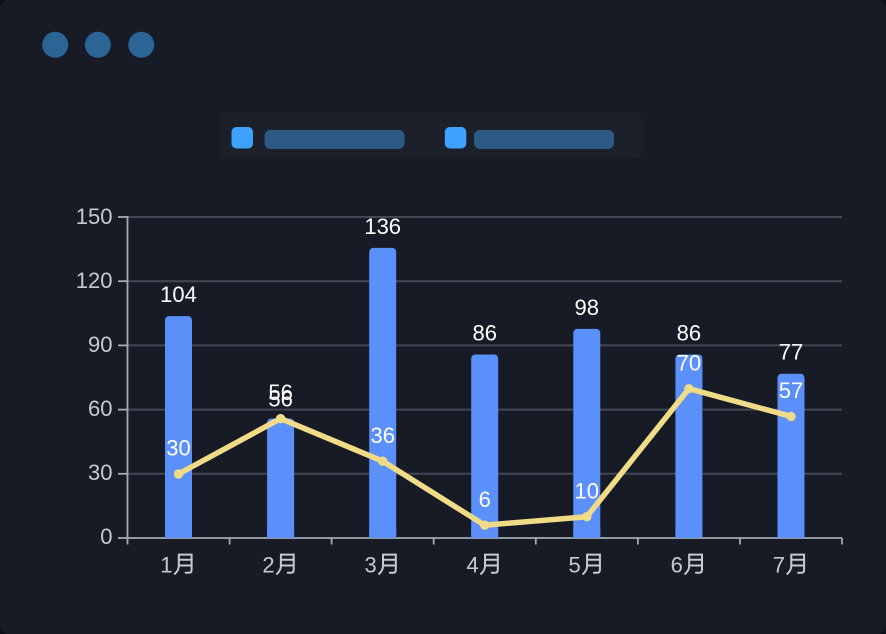  I want to click on svg-text: 2, so click(268, 565).